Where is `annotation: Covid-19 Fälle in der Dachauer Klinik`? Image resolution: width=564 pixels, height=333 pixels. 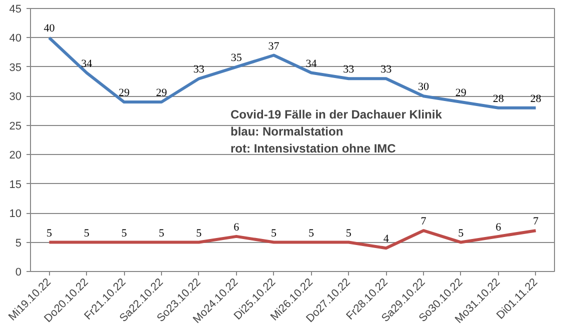
annotation: Covid-19 Fälle in der Dachauer Klinik is located at coordinates (336, 115).